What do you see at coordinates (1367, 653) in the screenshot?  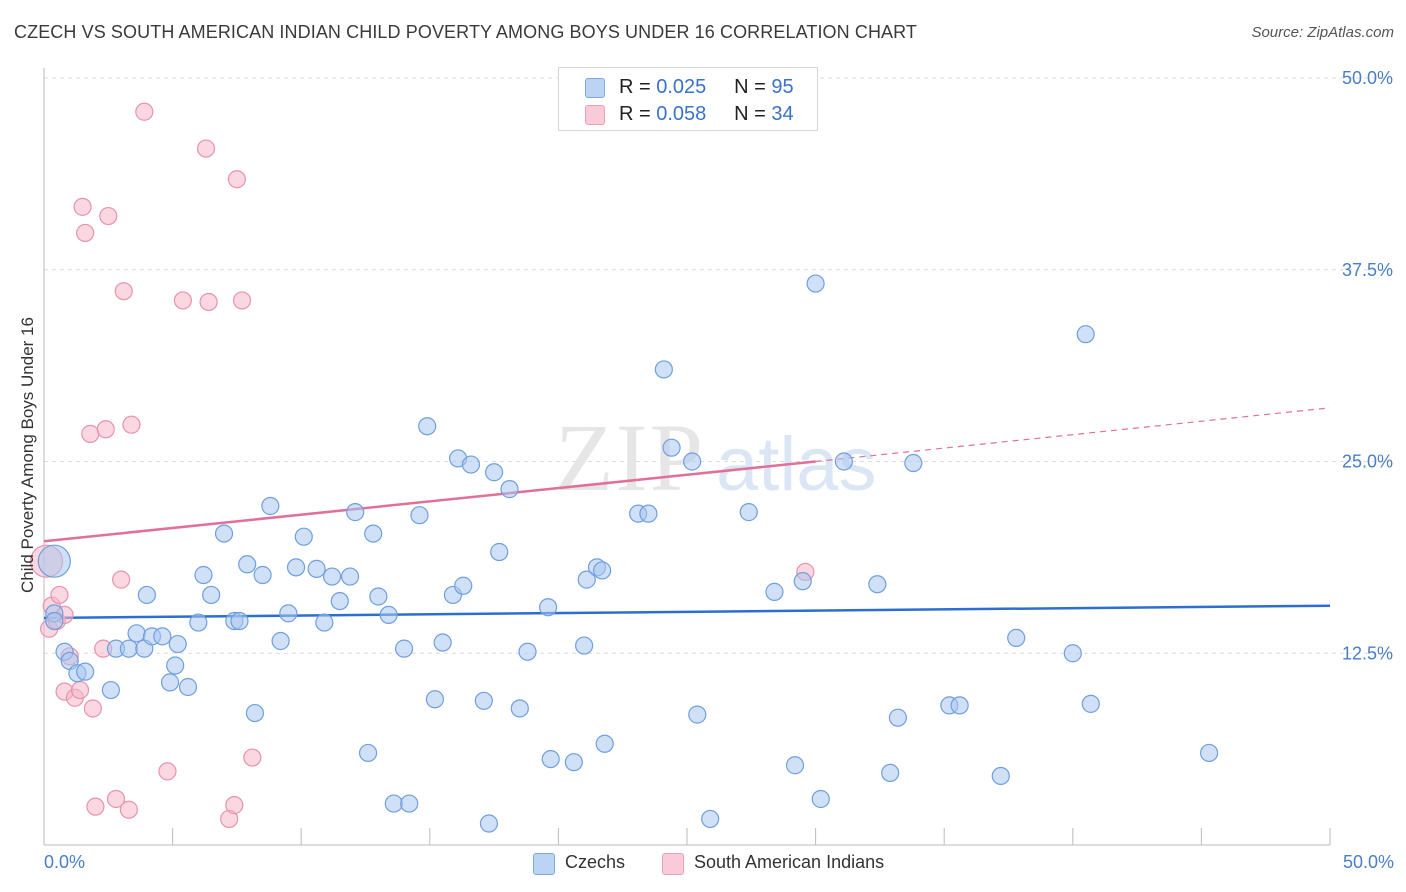 I see `y-tick-label: 12.5%` at bounding box center [1367, 653].